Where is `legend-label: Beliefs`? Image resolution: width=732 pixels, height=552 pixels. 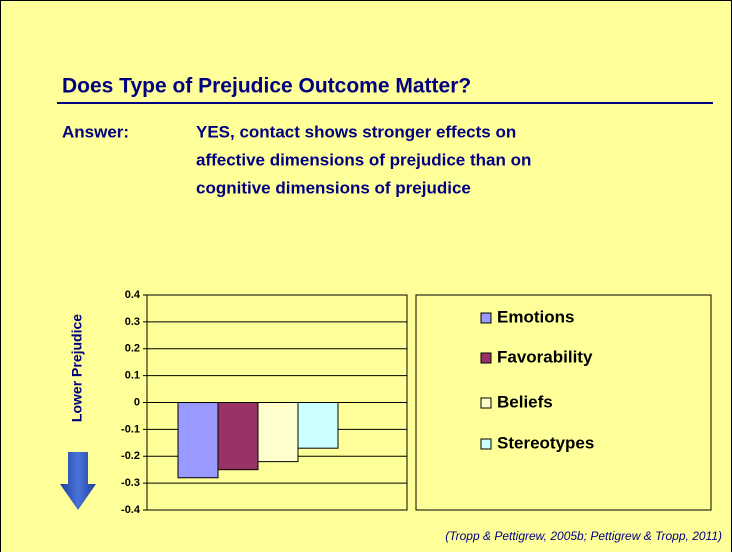 legend-label: Beliefs is located at coordinates (525, 401).